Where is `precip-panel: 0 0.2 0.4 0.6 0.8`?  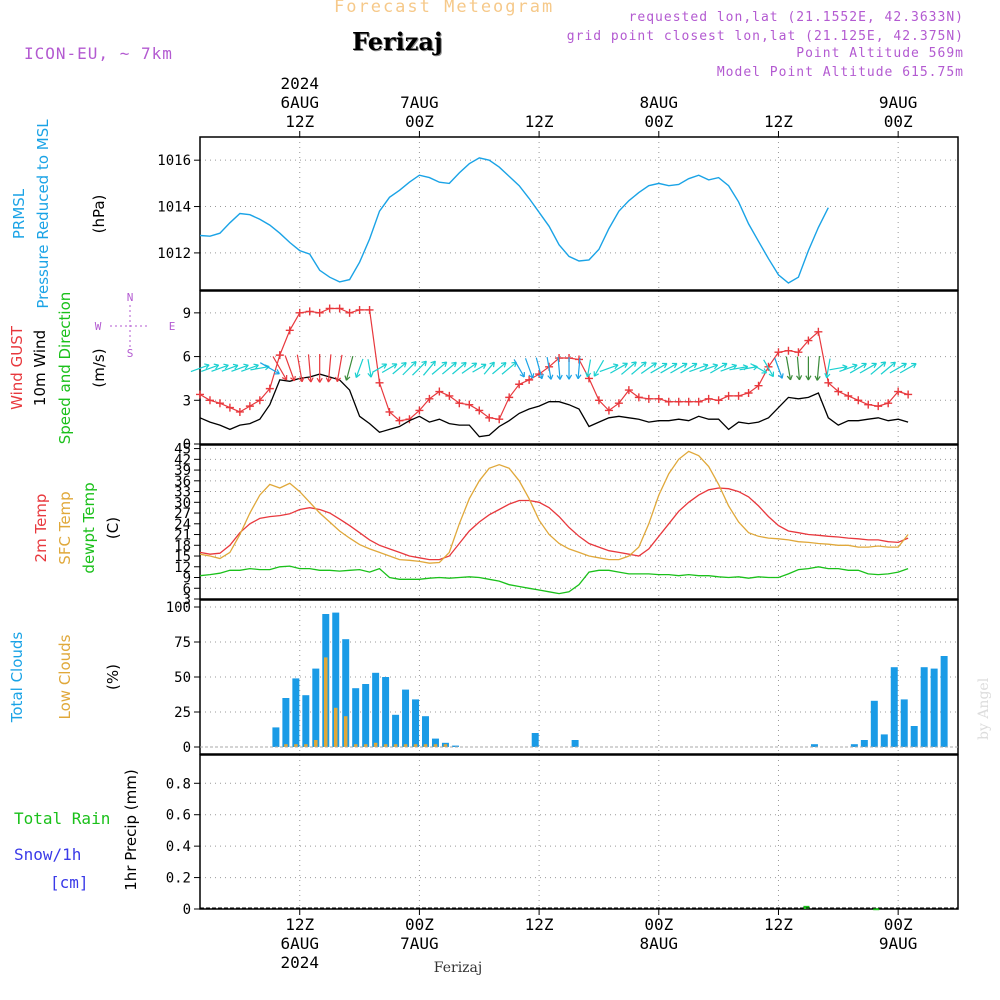 precip-panel: 0 0.2 0.4 0.6 0.8 is located at coordinates (562, 836).